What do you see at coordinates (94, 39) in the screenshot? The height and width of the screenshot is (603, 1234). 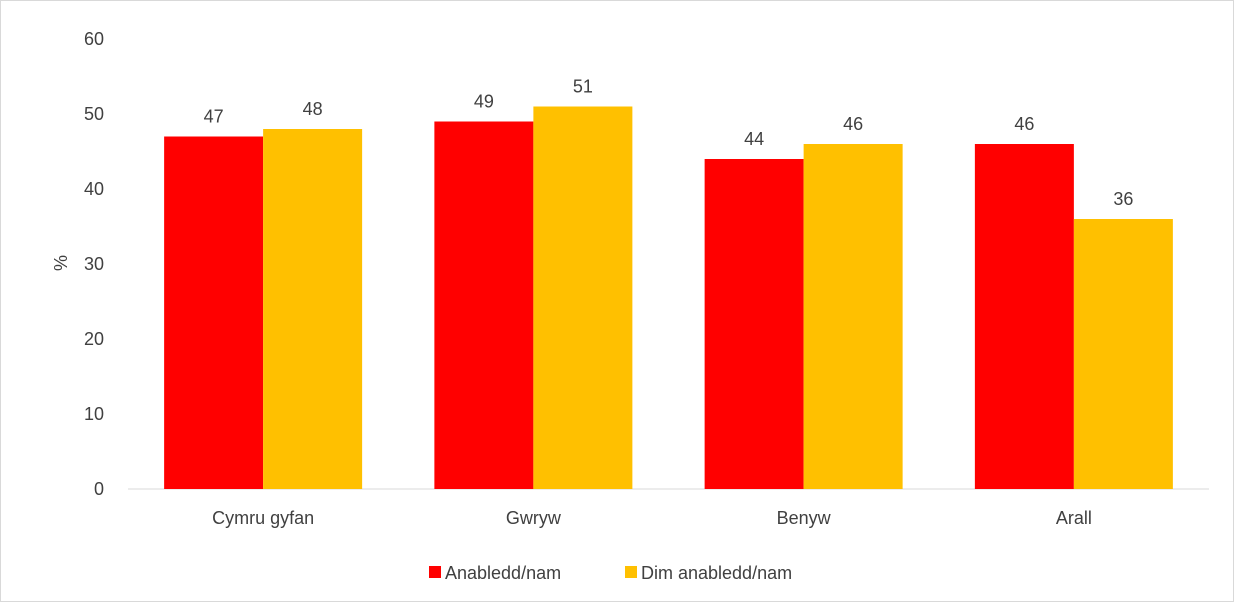 I see `y-tick-label: 60` at bounding box center [94, 39].